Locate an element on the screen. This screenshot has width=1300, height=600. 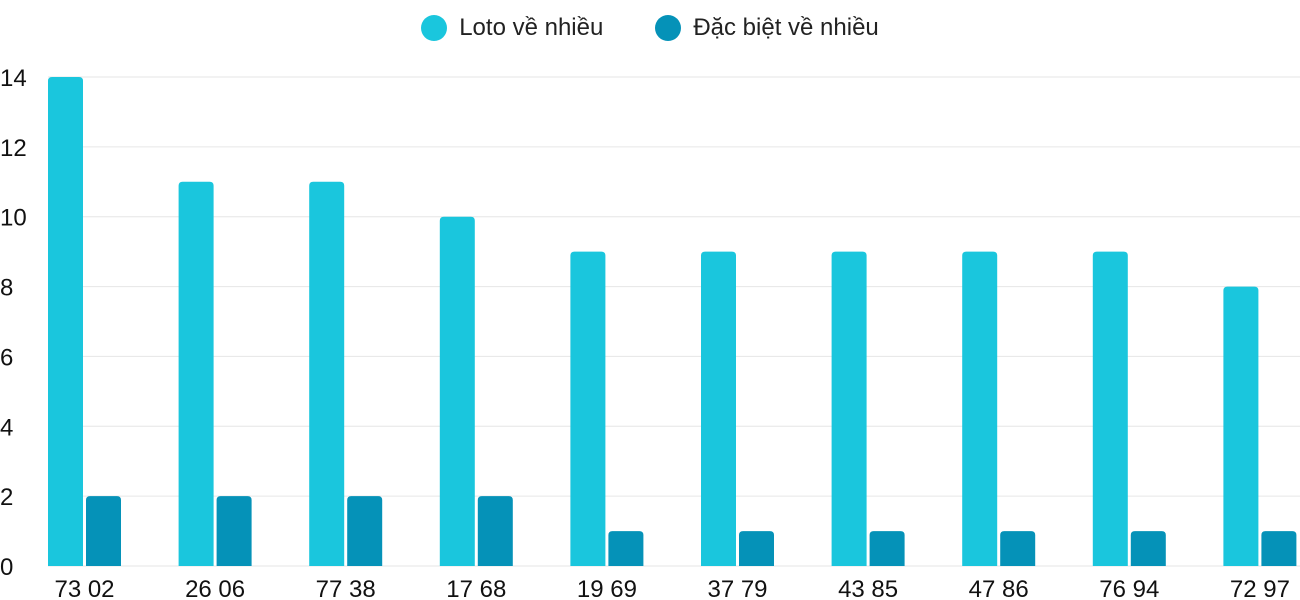
y-tick-label: 0 is located at coordinates (6, 567).